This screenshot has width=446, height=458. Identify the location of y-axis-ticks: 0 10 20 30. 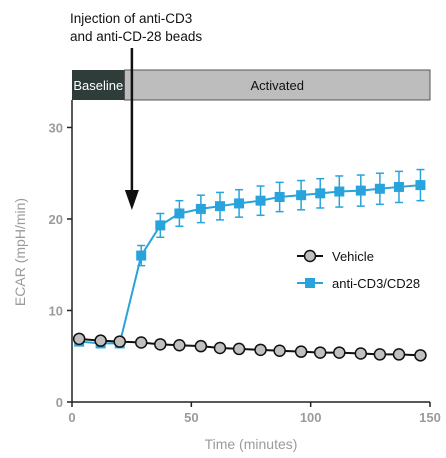
(60, 265).